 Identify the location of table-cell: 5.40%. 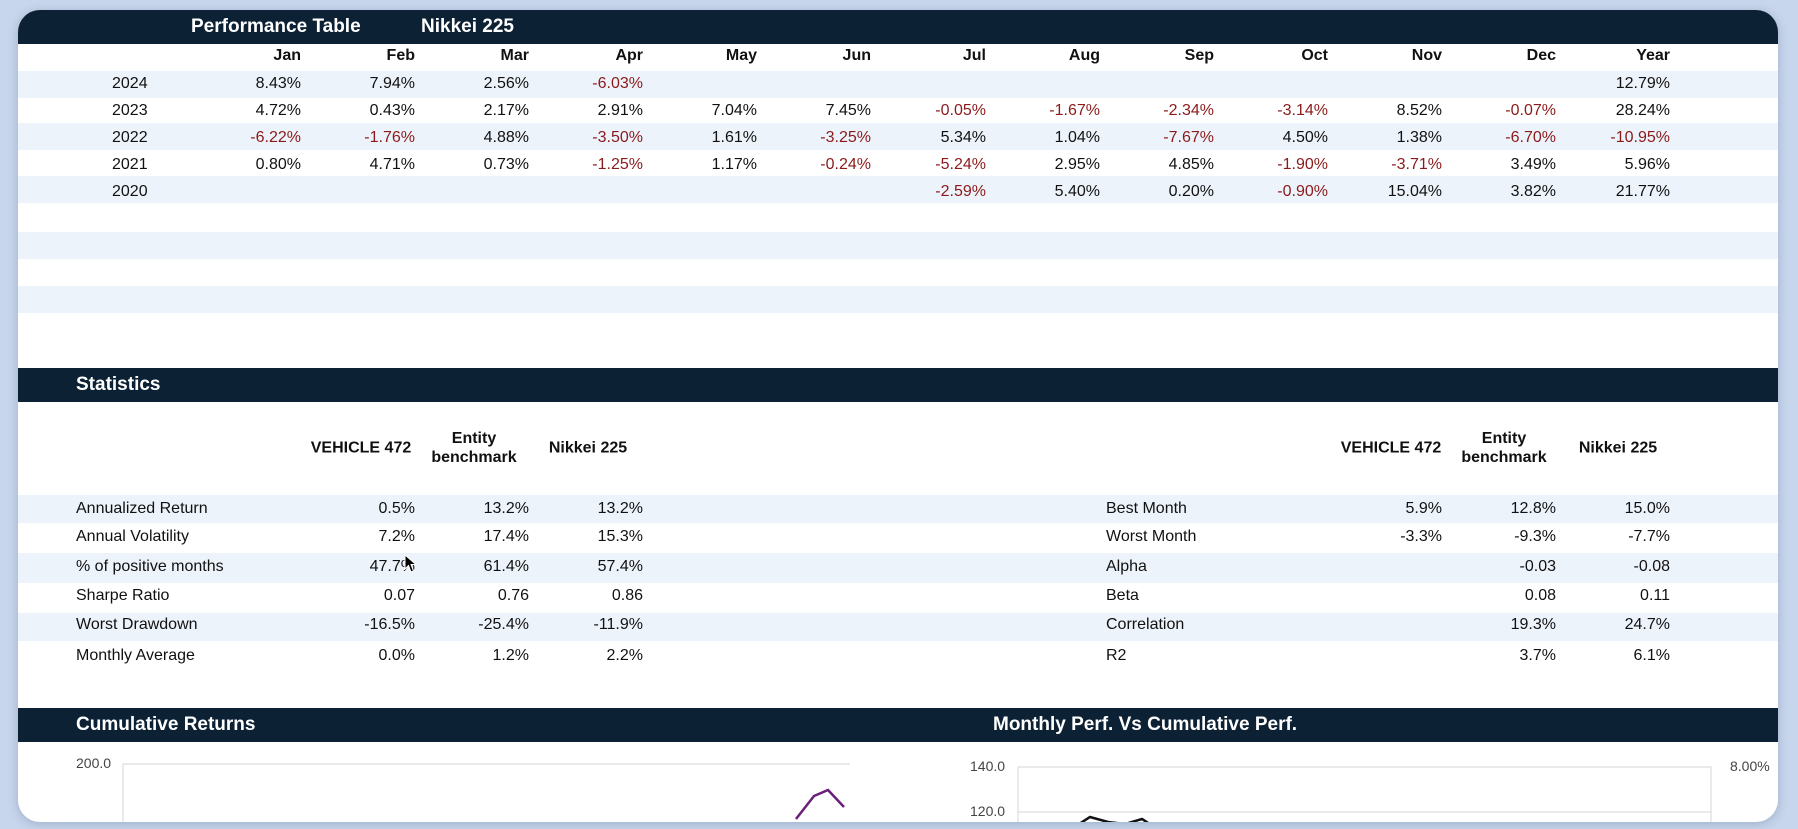
(1077, 191).